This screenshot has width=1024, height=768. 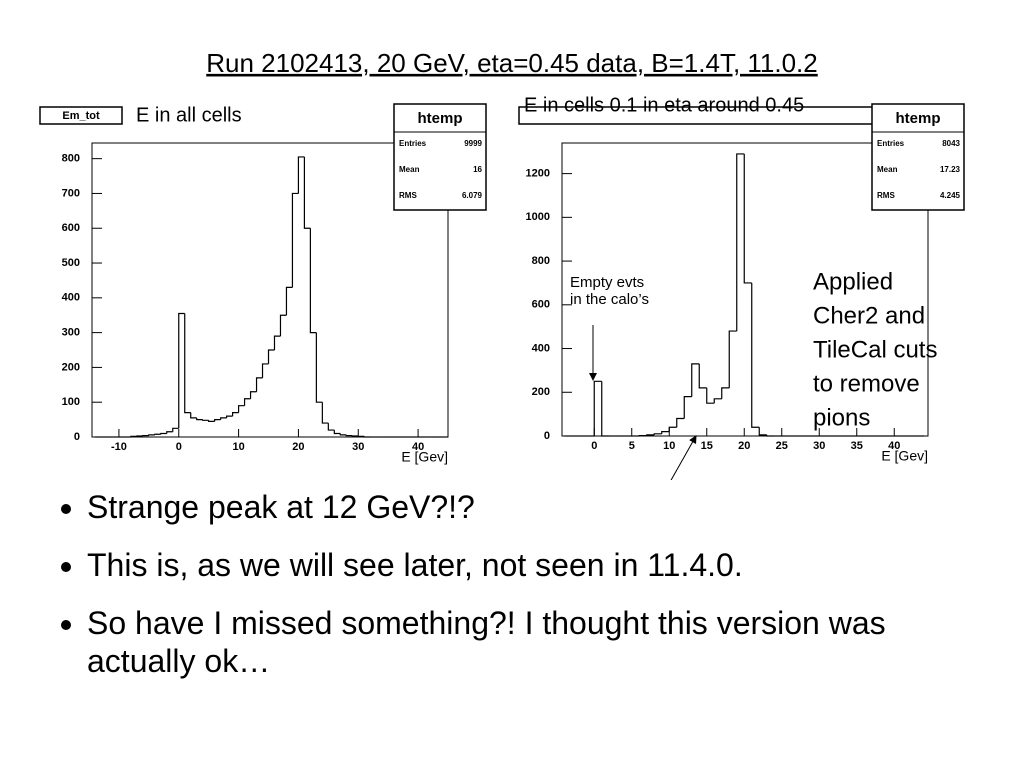 I want to click on annotation: pions, so click(x=841, y=417).